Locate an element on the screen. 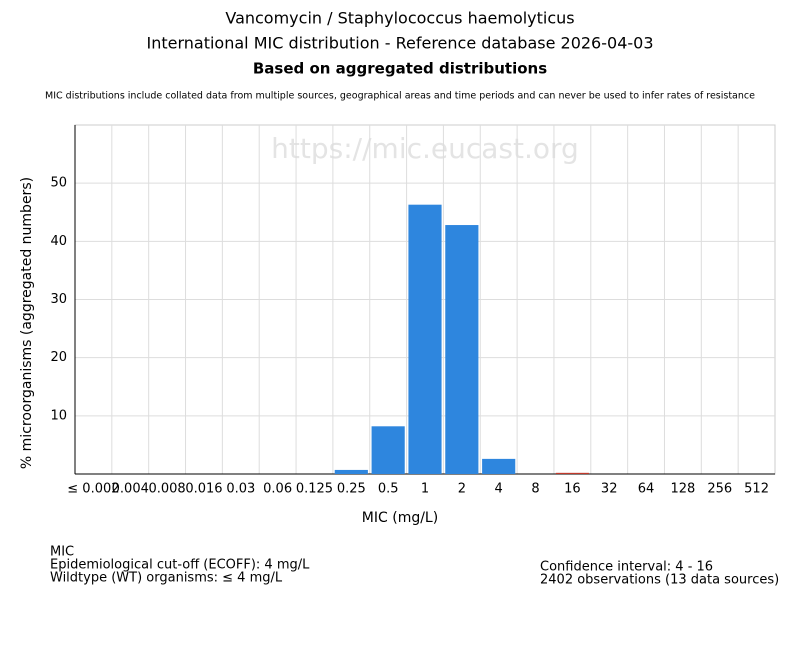 This screenshot has width=800, height=650. x-tick-label: 0.125 is located at coordinates (314, 489).